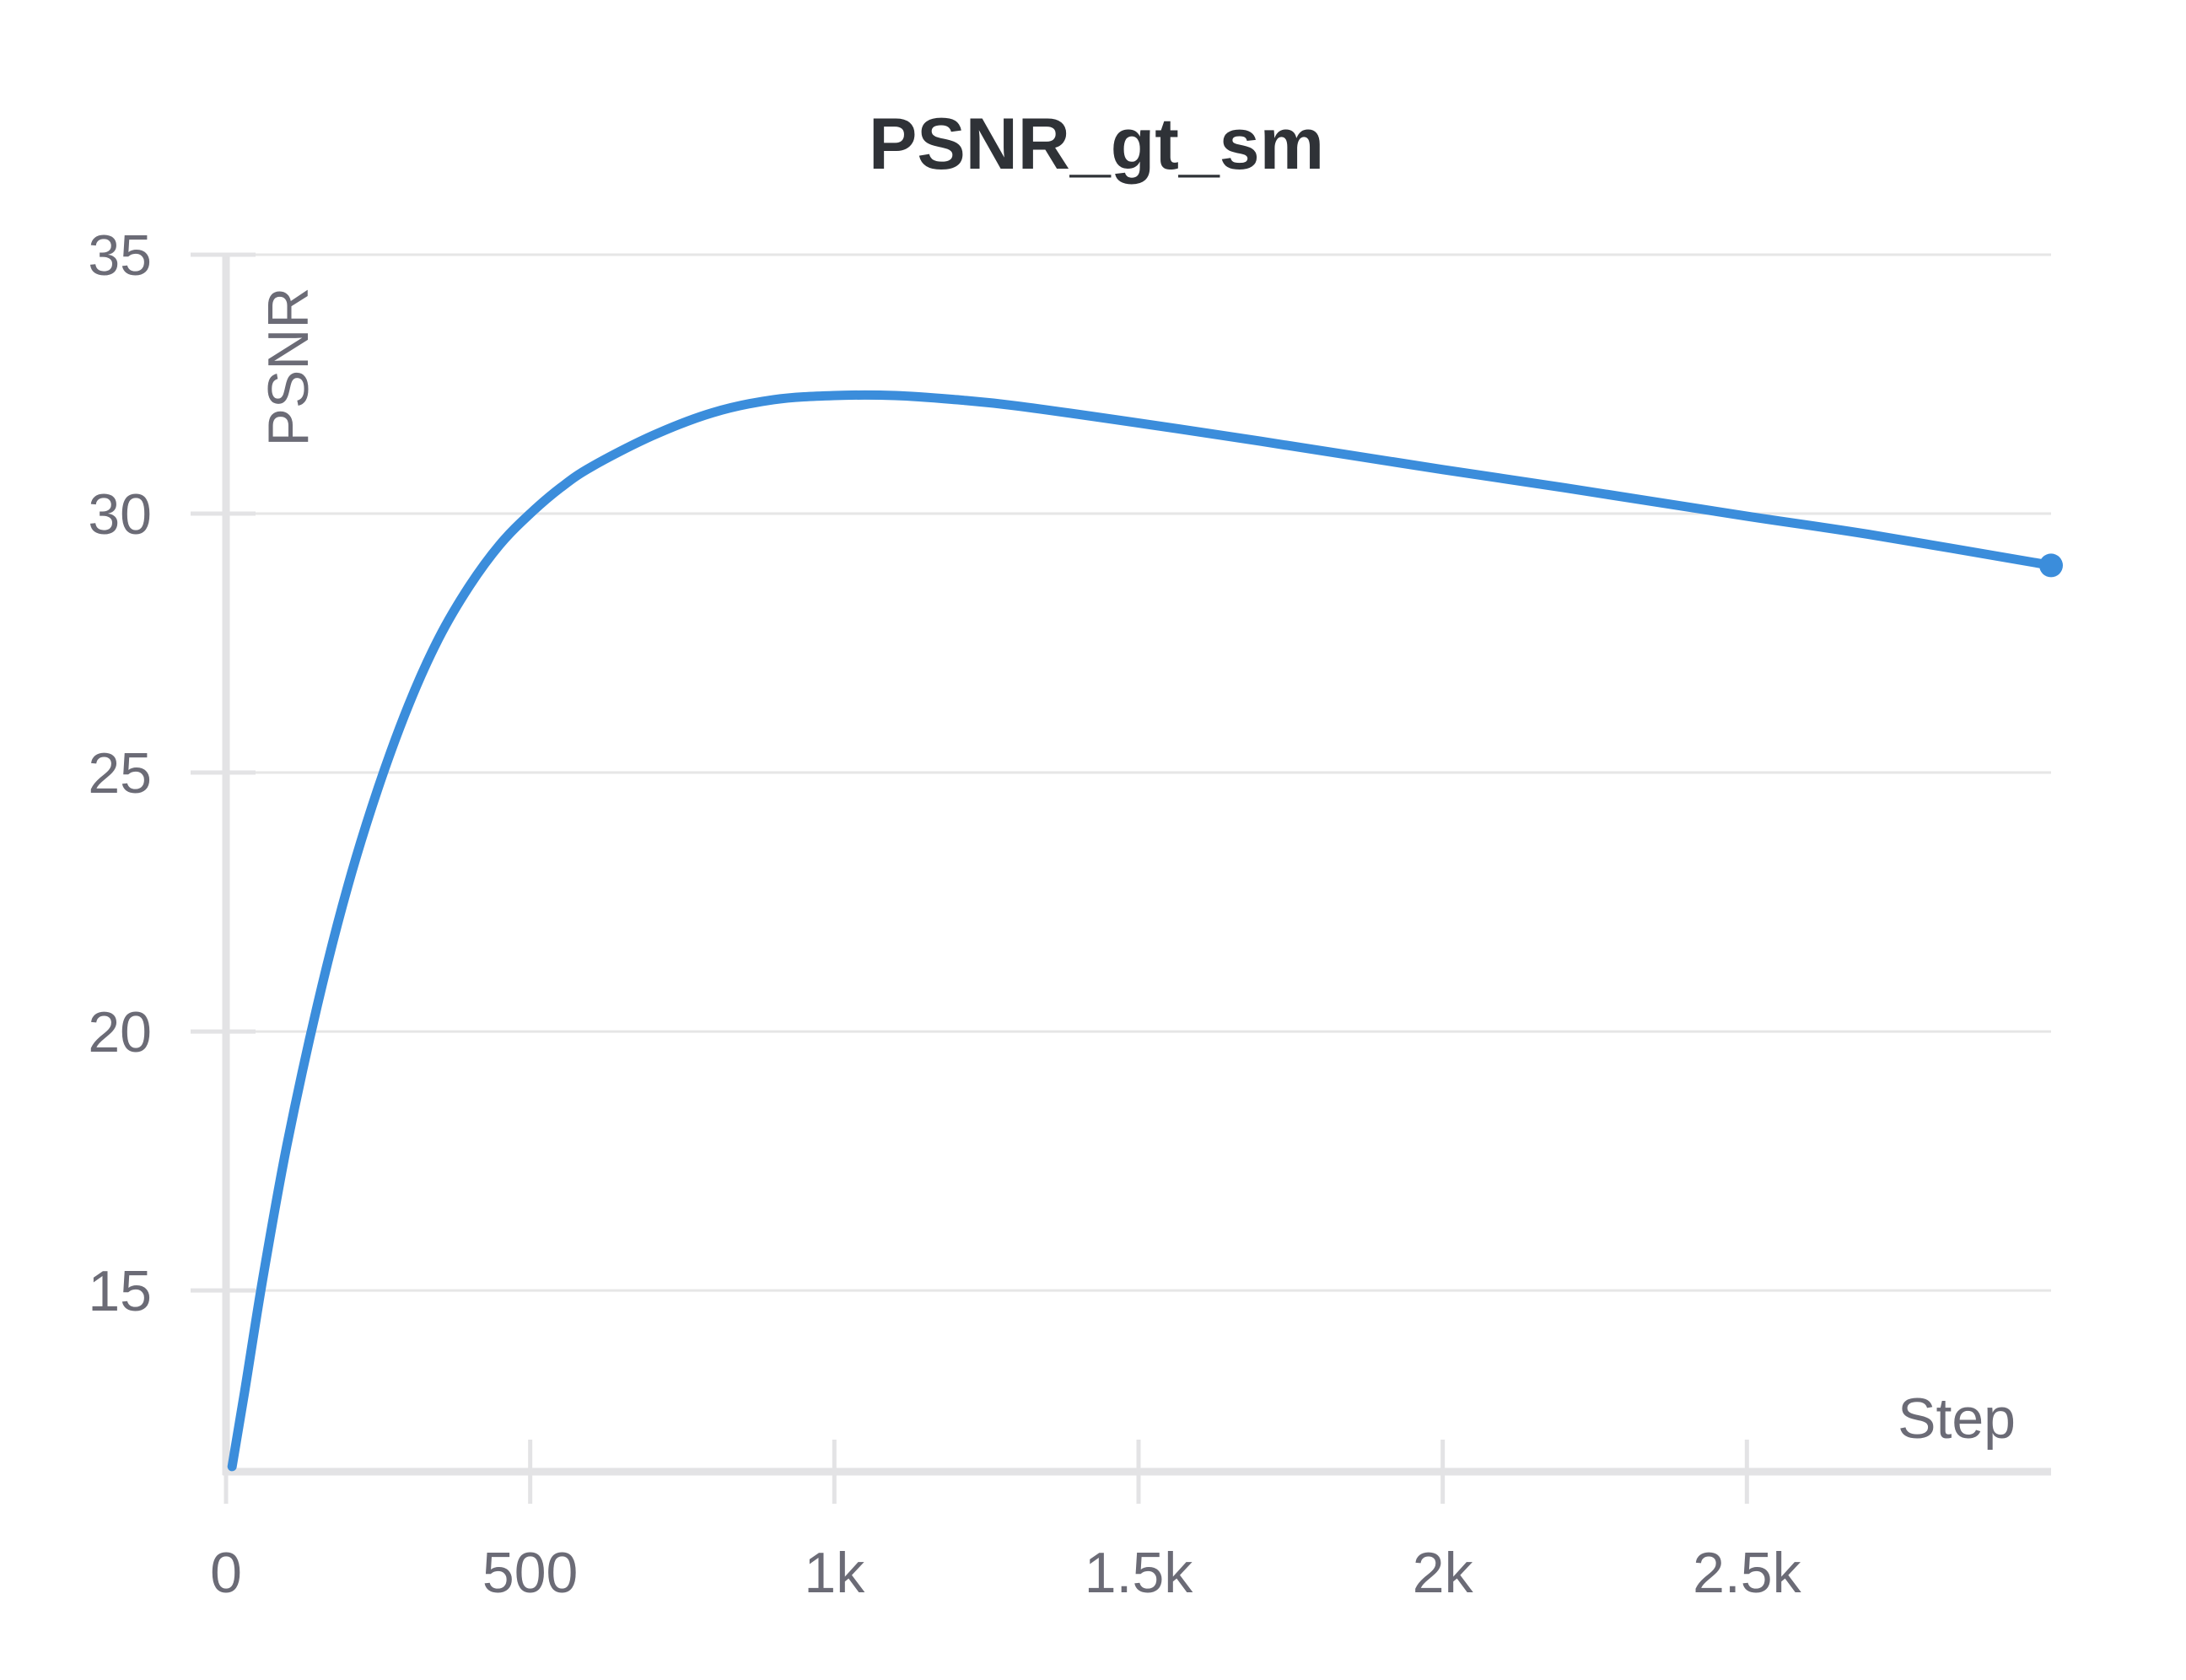 This screenshot has width=2186, height=1680. I want to click on x-axis-title: Step, so click(1957, 1419).